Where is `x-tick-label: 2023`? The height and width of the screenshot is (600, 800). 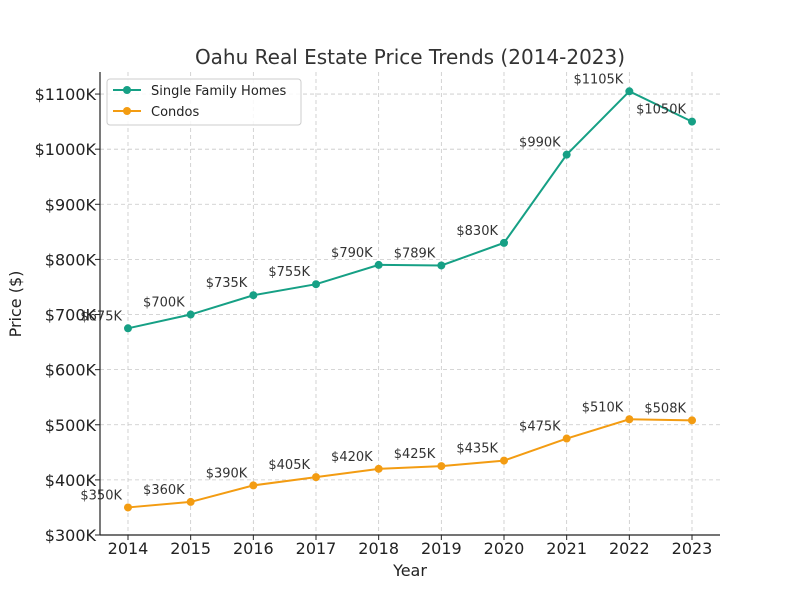 x-tick-label: 2023 is located at coordinates (692, 548).